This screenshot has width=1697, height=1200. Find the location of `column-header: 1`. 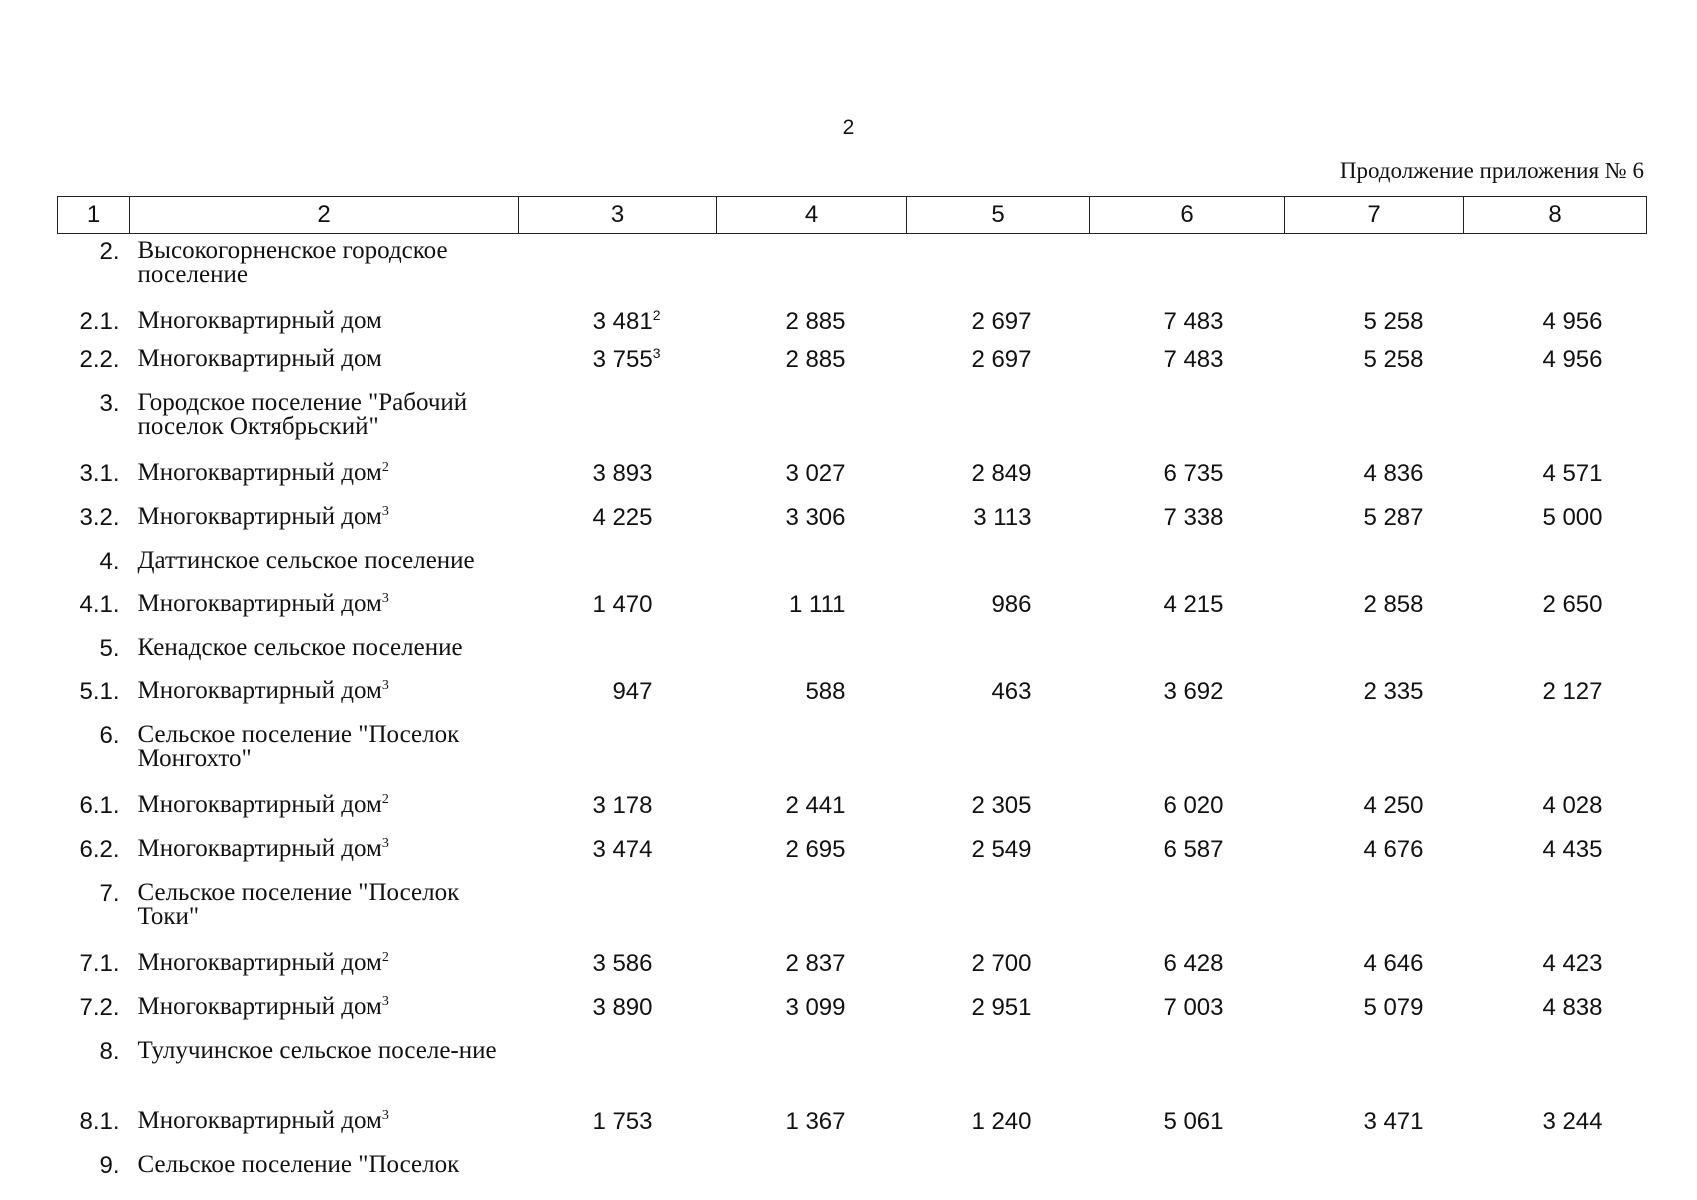

column-header: 1 is located at coordinates (93, 215).